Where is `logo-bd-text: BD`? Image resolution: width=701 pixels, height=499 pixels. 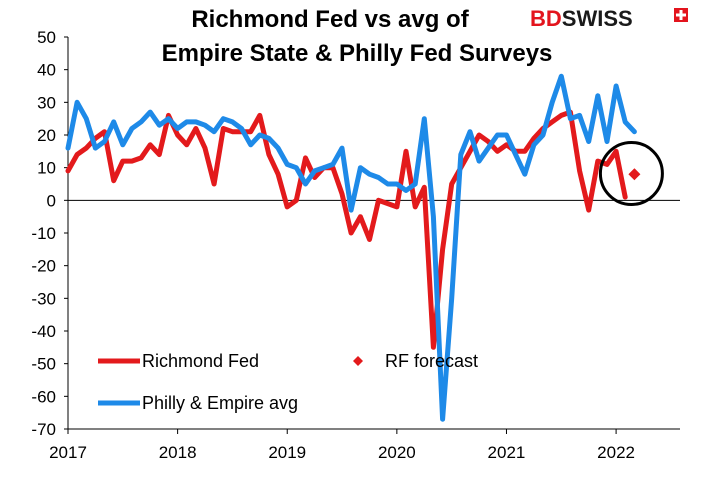 logo-bd-text: BD is located at coordinates (546, 18).